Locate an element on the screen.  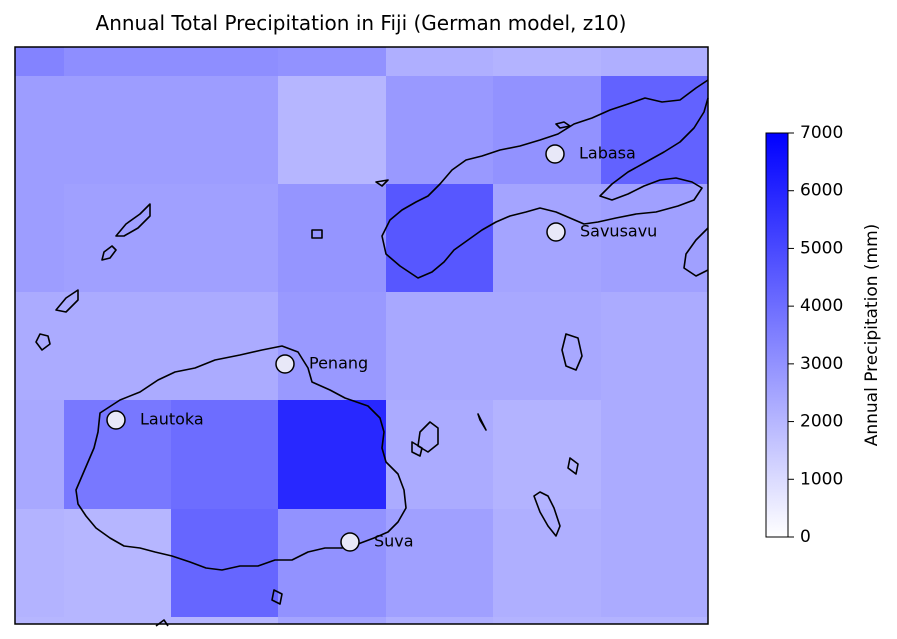
city-label: Savusavu is located at coordinates (618, 231).